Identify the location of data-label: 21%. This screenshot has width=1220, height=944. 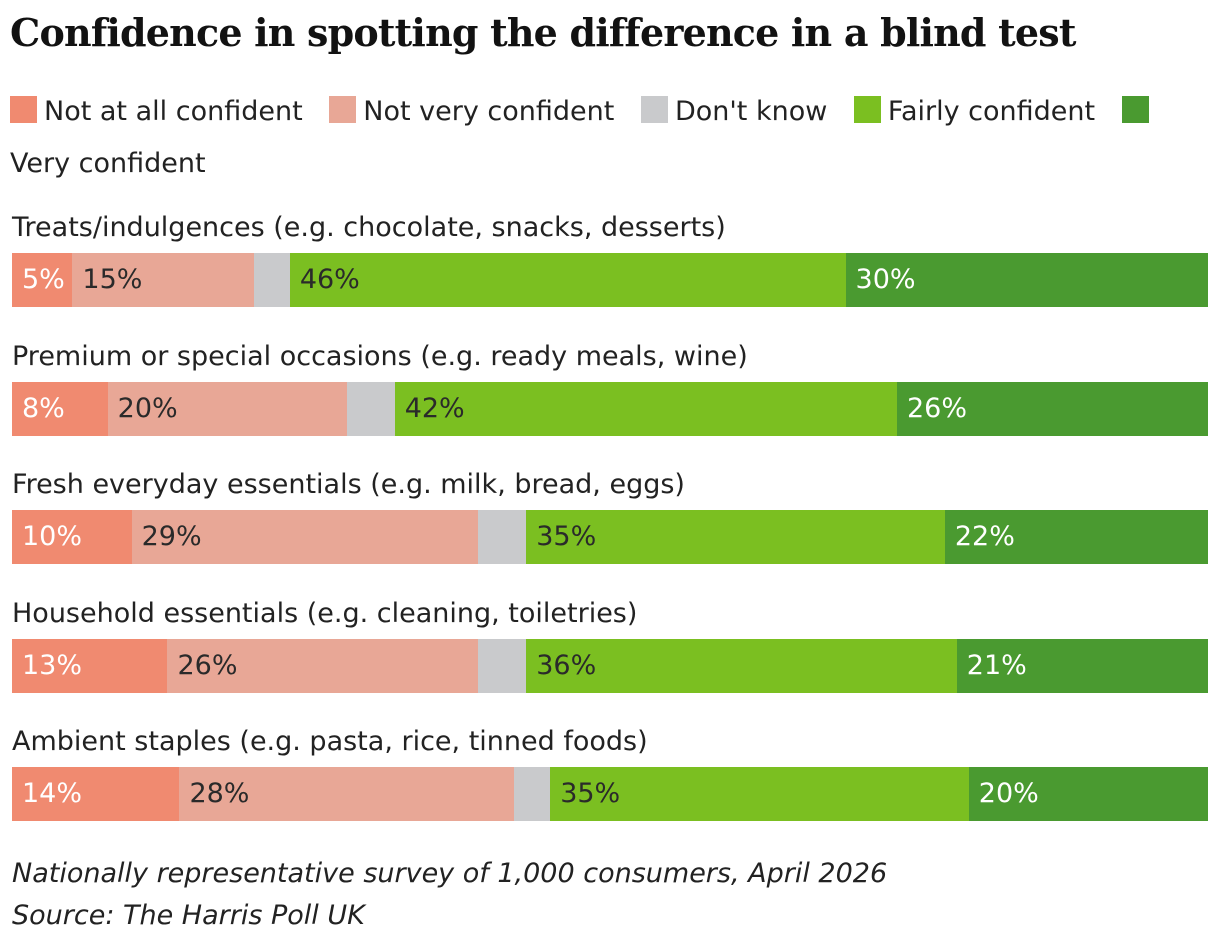
(996, 665).